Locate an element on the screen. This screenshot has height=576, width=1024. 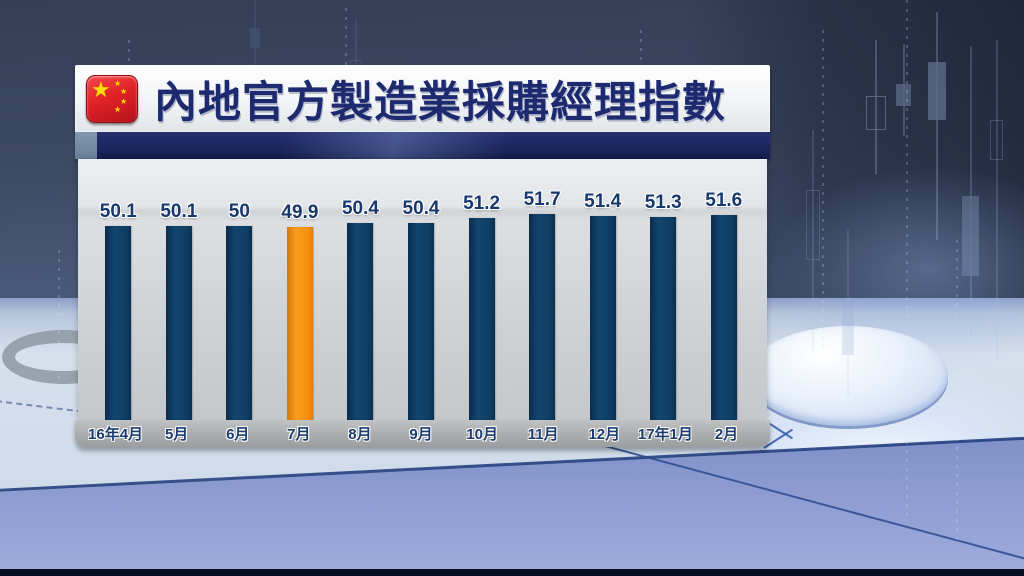
bottom-dark-strip is located at coordinates (512, 572).